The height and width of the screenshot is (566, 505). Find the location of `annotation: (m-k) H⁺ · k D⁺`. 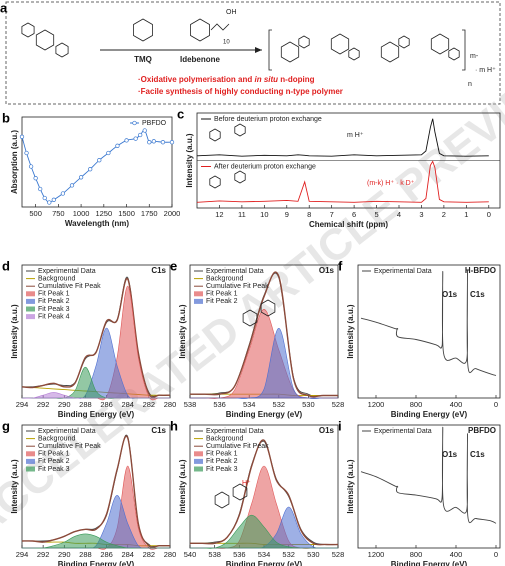

annotation: (m-k) H⁺ · k D⁺ is located at coordinates (391, 183).